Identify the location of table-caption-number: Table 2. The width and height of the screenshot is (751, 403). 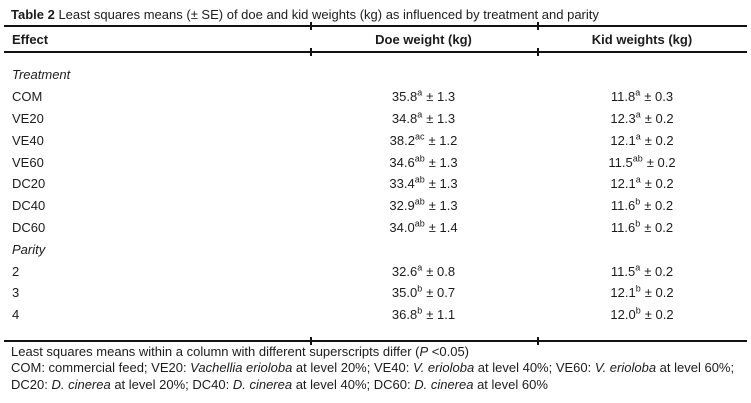
(33, 14).